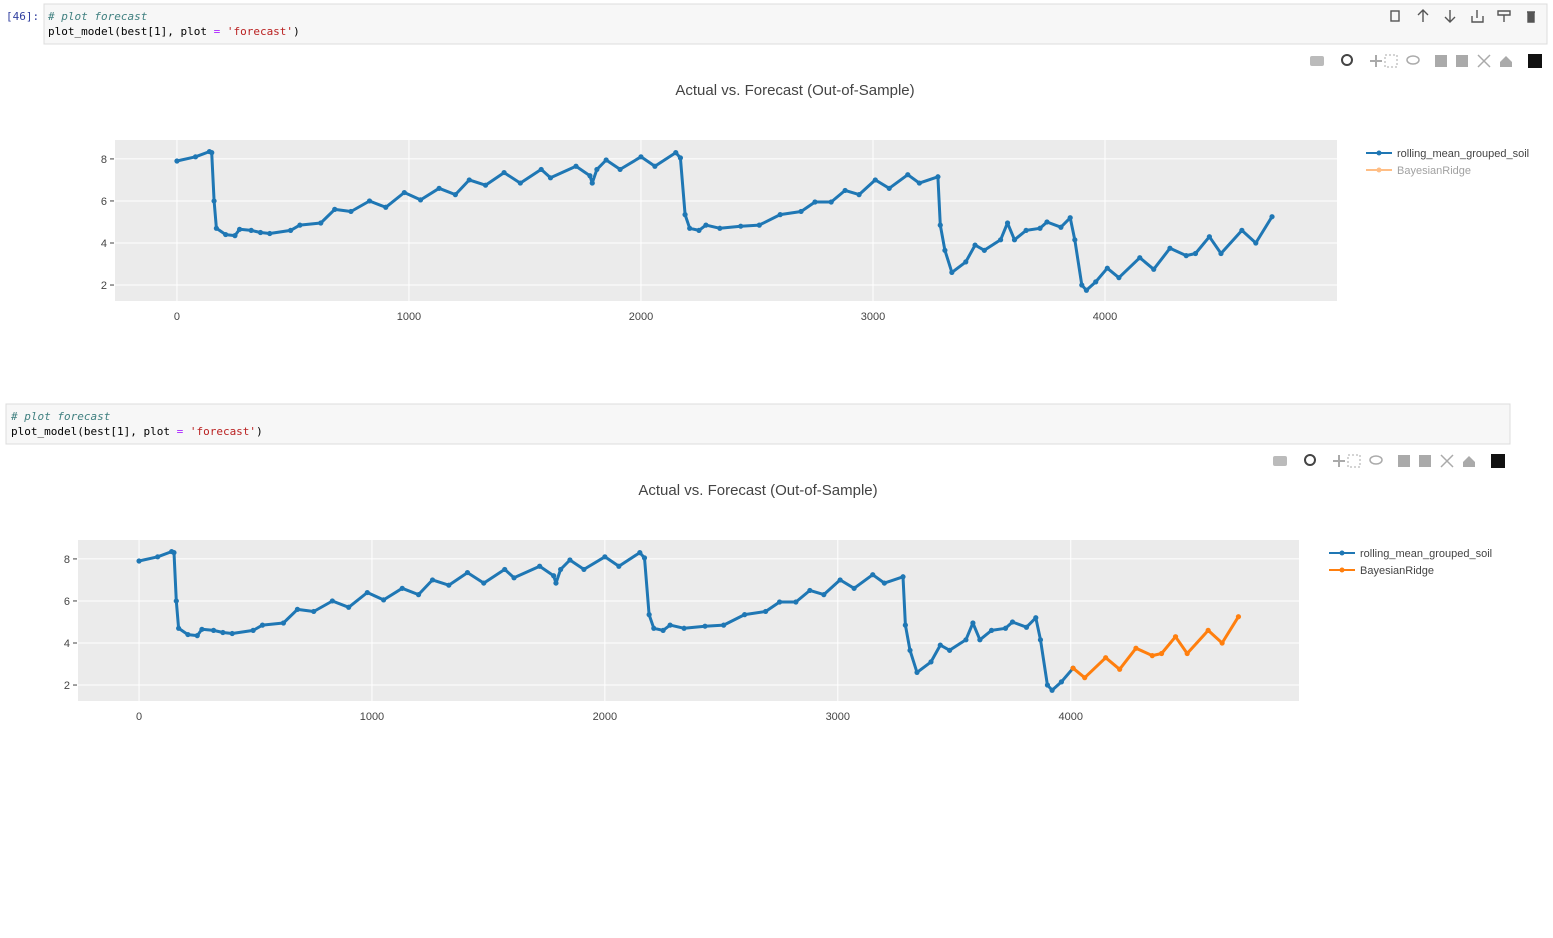  Describe the element at coordinates (1105, 317) in the screenshot. I see `x-tick-label: 4000` at that location.